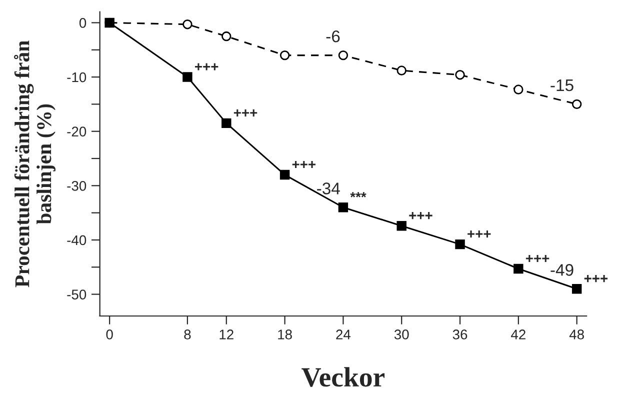 The height and width of the screenshot is (395, 624). I want to click on x-tick-label: 0, so click(109, 335).